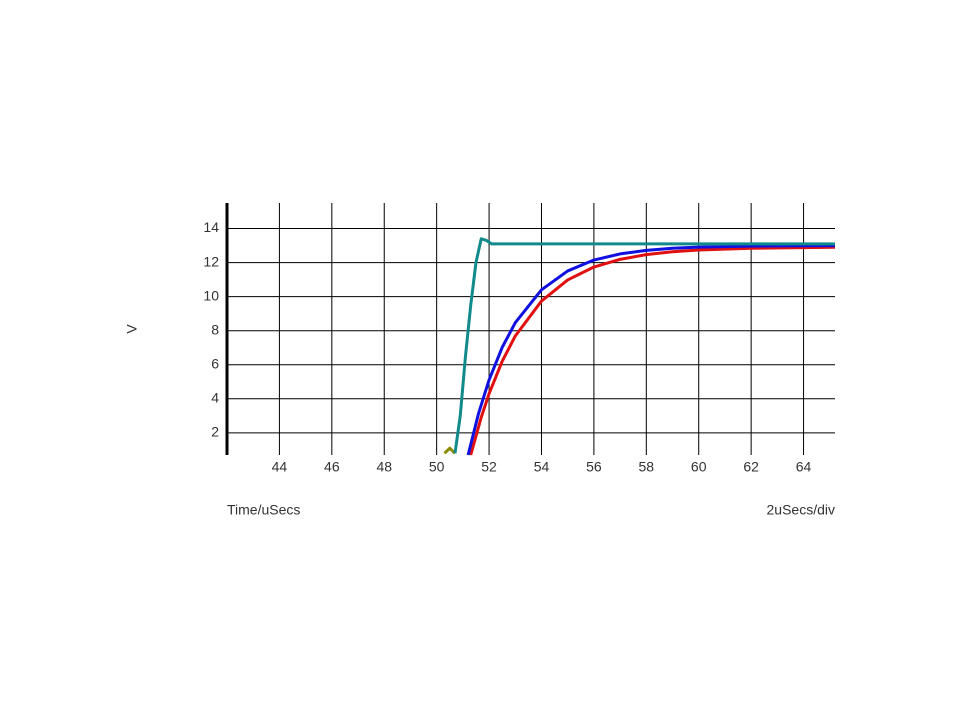  Describe the element at coordinates (263, 510) in the screenshot. I see `x-axis-label: Time/uSecs` at that location.